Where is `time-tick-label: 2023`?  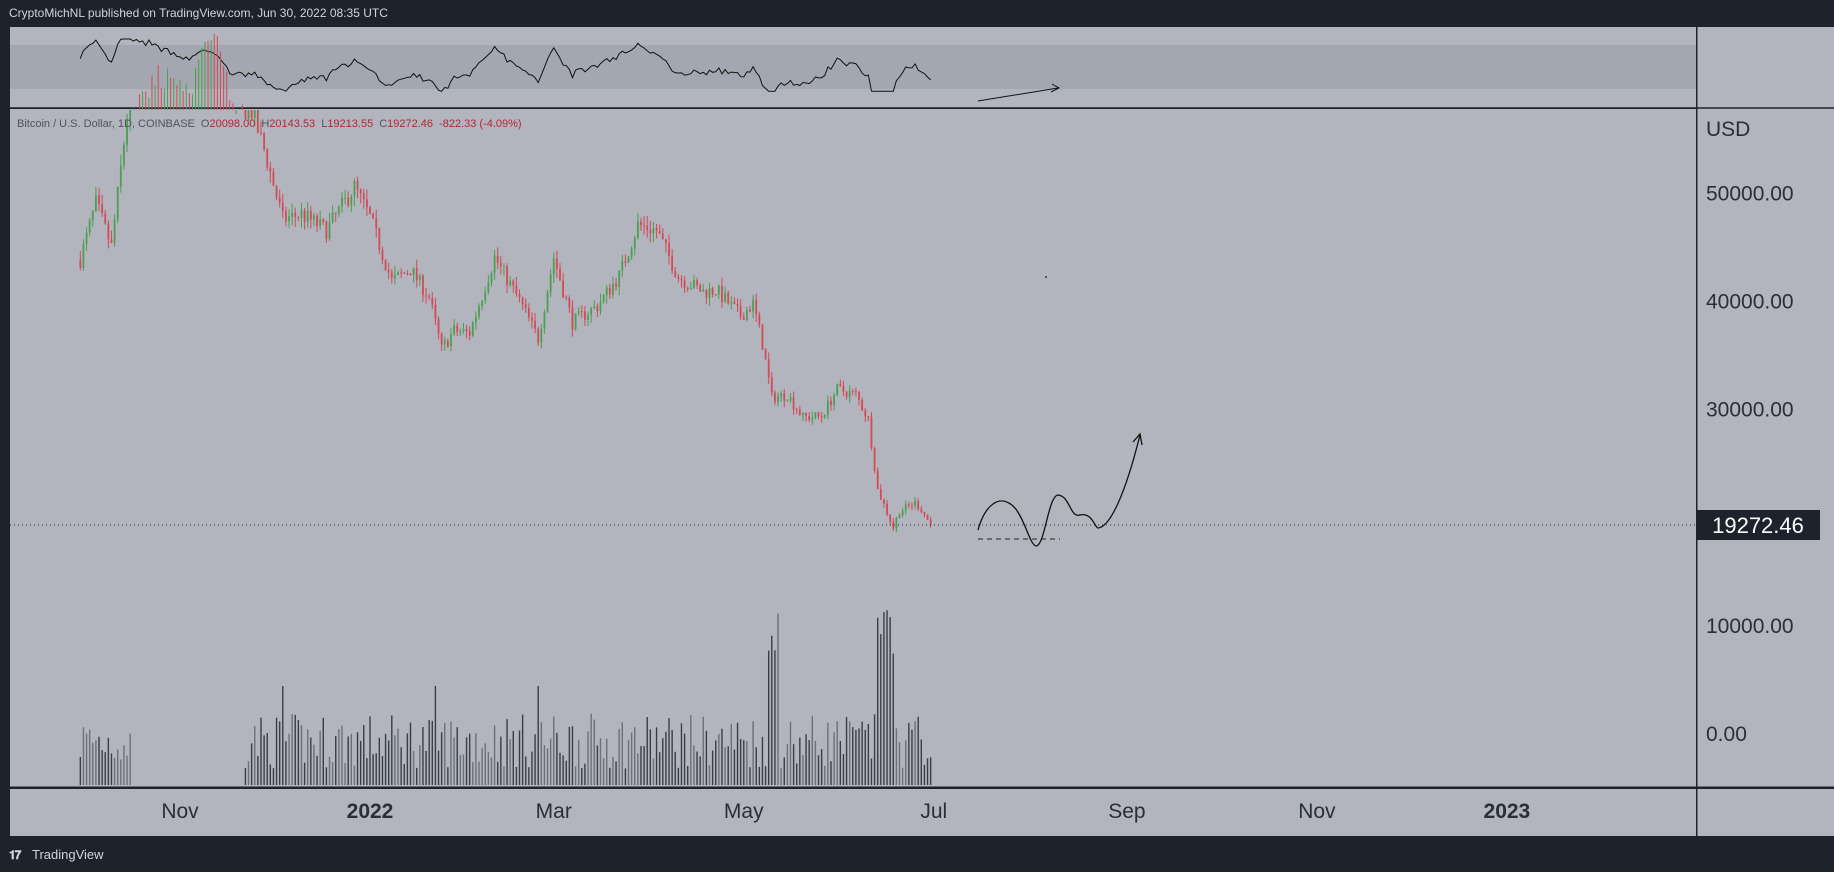
time-tick-label: 2023 is located at coordinates (1507, 811).